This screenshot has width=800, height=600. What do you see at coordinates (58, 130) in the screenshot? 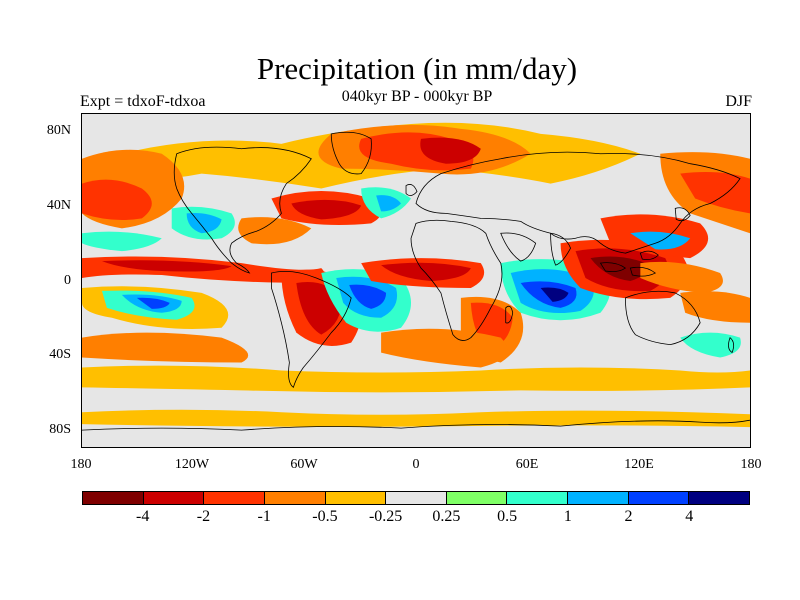
I see `lat-label-80n: 80N` at bounding box center [58, 130].